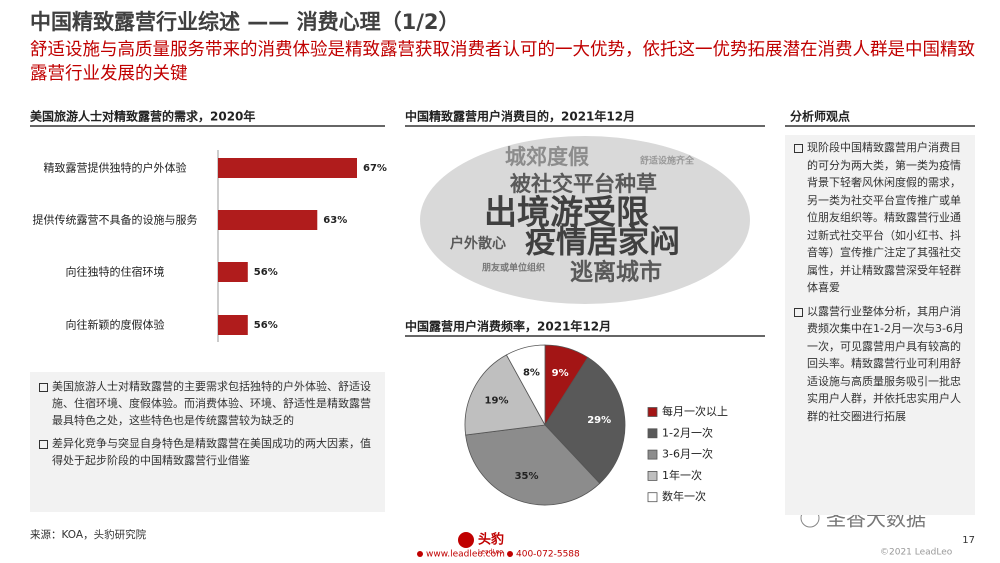  What do you see at coordinates (916, 553) in the screenshot?
I see `copyright: ©2021 LeadLeo` at bounding box center [916, 553].